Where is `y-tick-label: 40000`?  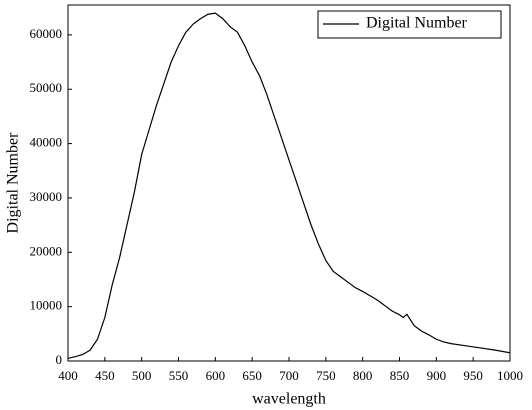
y-tick-label: 40000 is located at coordinates (46, 142).